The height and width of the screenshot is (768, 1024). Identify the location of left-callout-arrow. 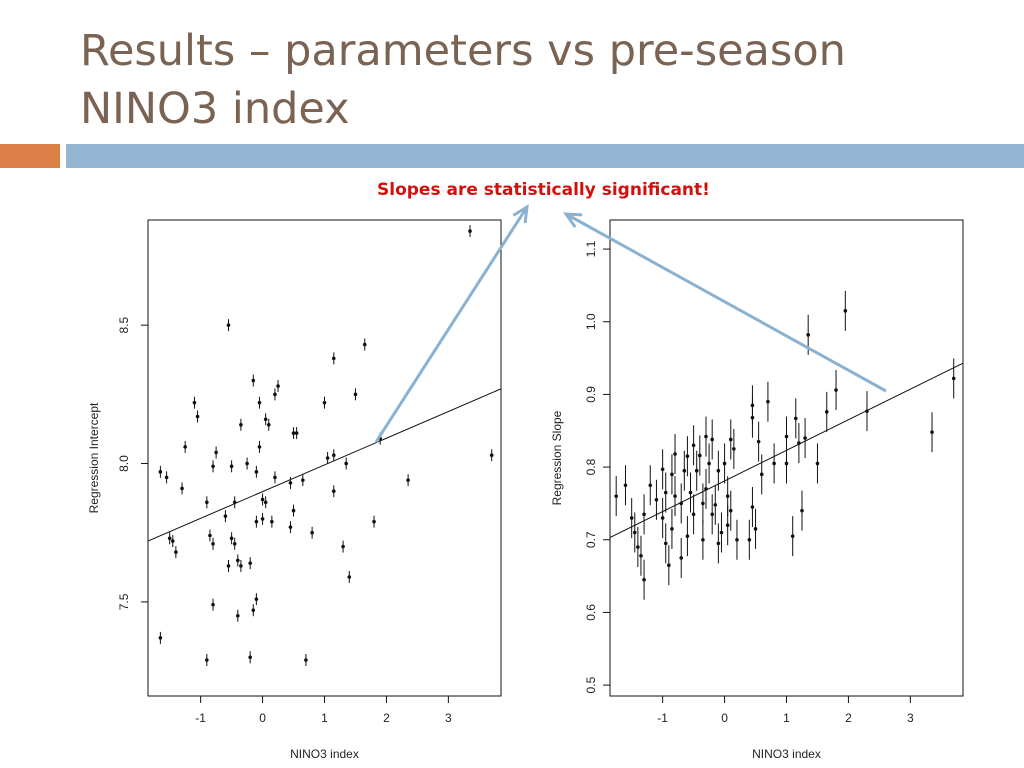
(451, 324).